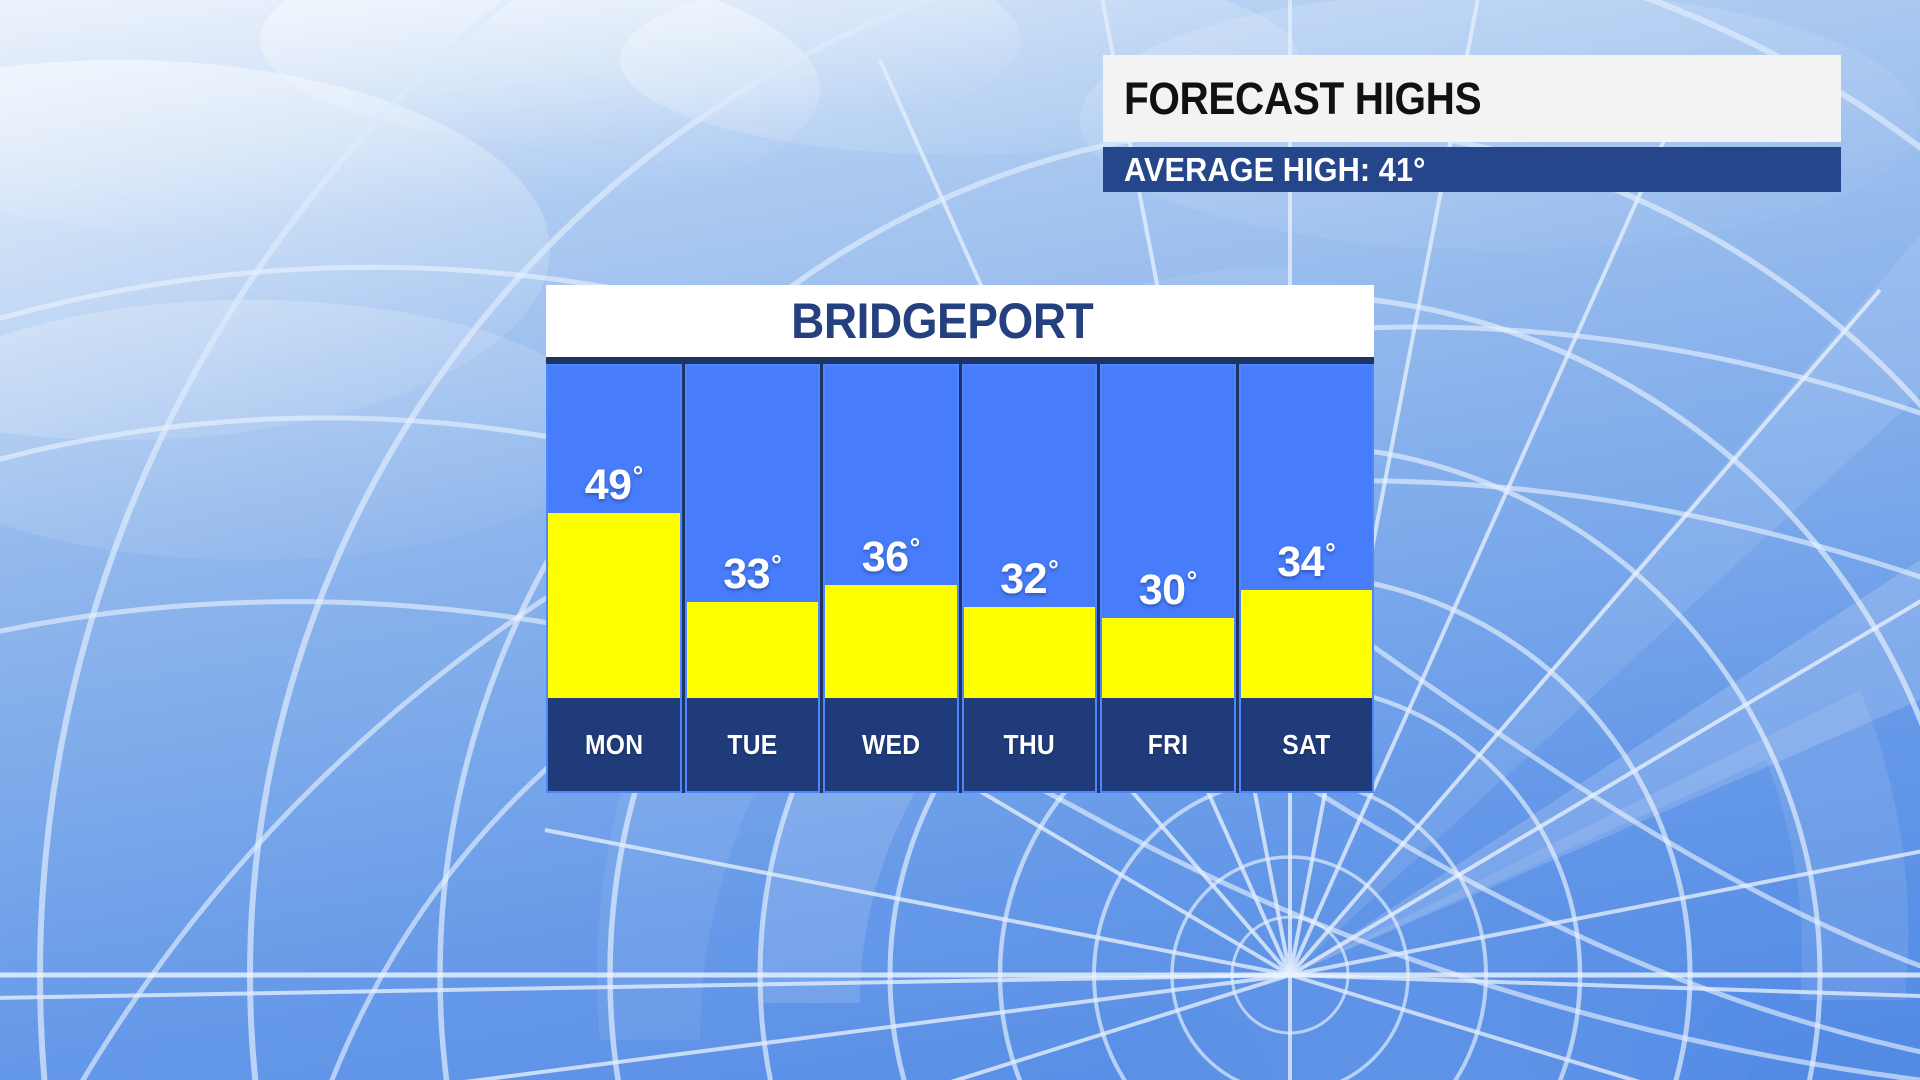 The height and width of the screenshot is (1080, 1920). What do you see at coordinates (614, 485) in the screenshot?
I see `temp-label-mon: 49°` at bounding box center [614, 485].